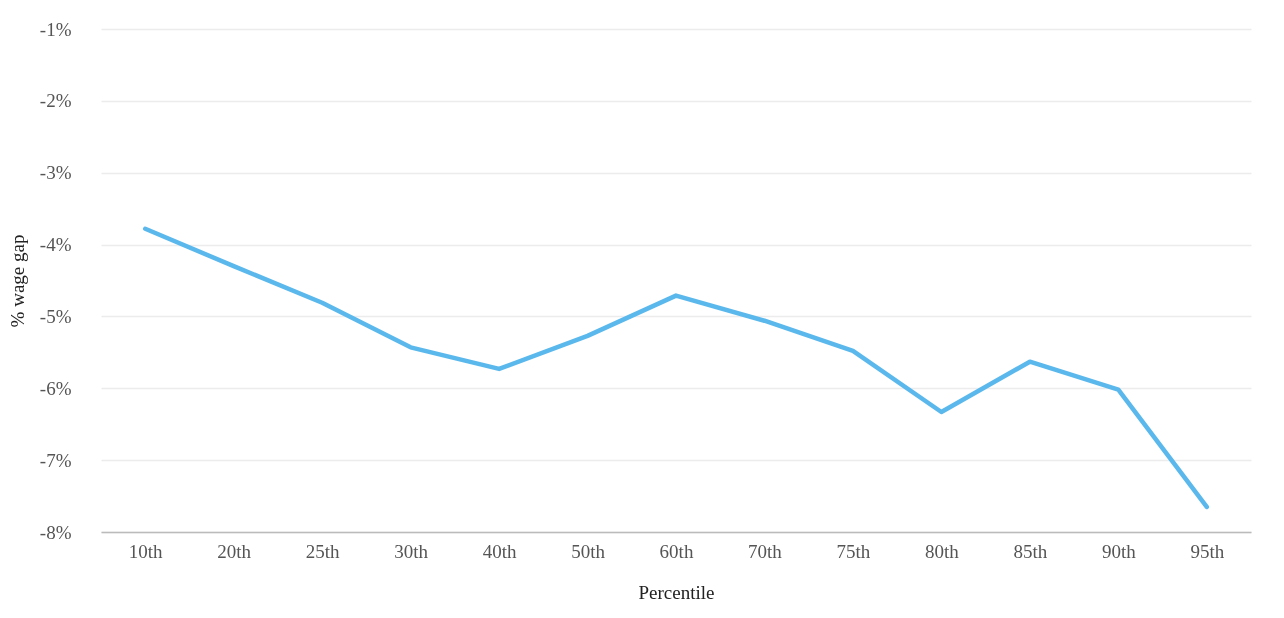 This screenshot has height=618, width=1284. What do you see at coordinates (17, 281) in the screenshot?
I see `y-axis-title: % wage gap` at bounding box center [17, 281].